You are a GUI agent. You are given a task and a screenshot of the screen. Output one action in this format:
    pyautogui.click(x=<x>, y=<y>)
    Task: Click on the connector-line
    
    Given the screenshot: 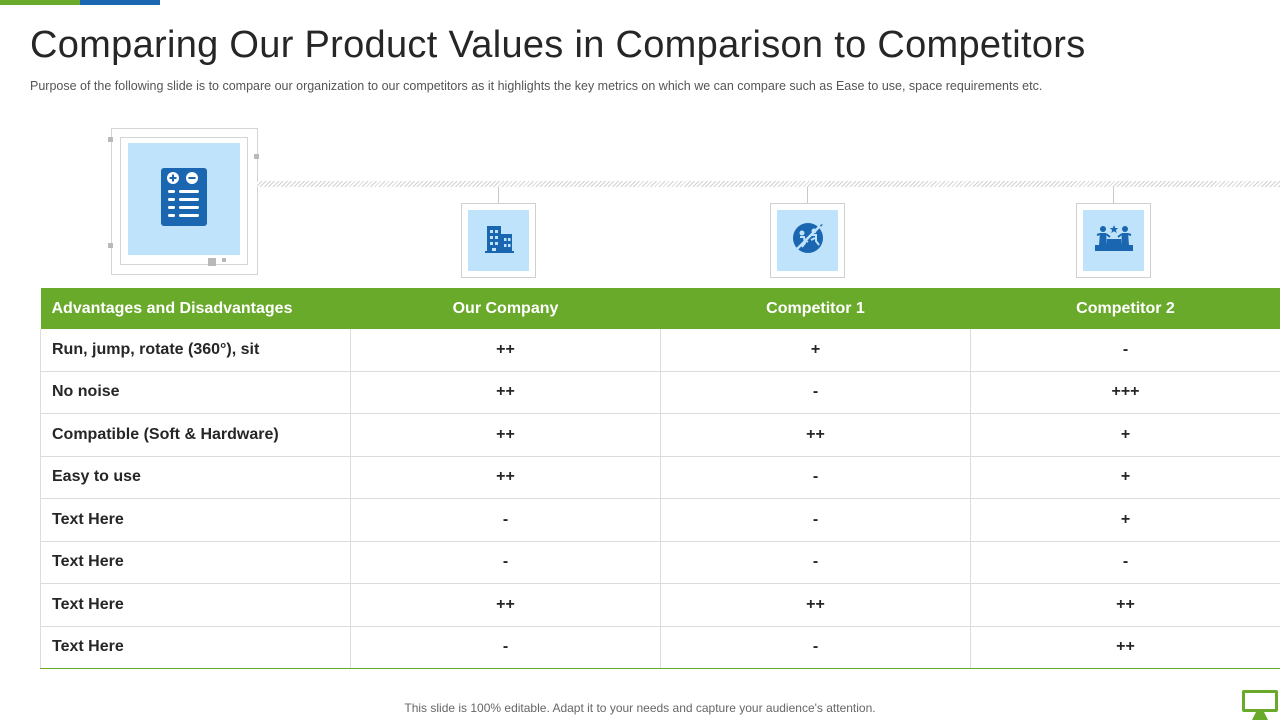 What is the action you would take?
    pyautogui.click(x=768, y=184)
    